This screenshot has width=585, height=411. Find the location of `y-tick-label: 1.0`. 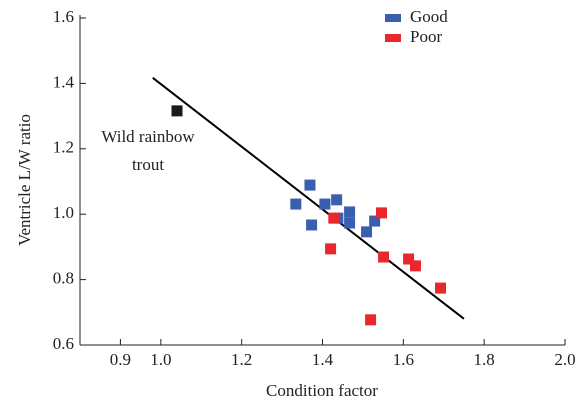

y-tick-label: 1.0 is located at coordinates (63, 212).